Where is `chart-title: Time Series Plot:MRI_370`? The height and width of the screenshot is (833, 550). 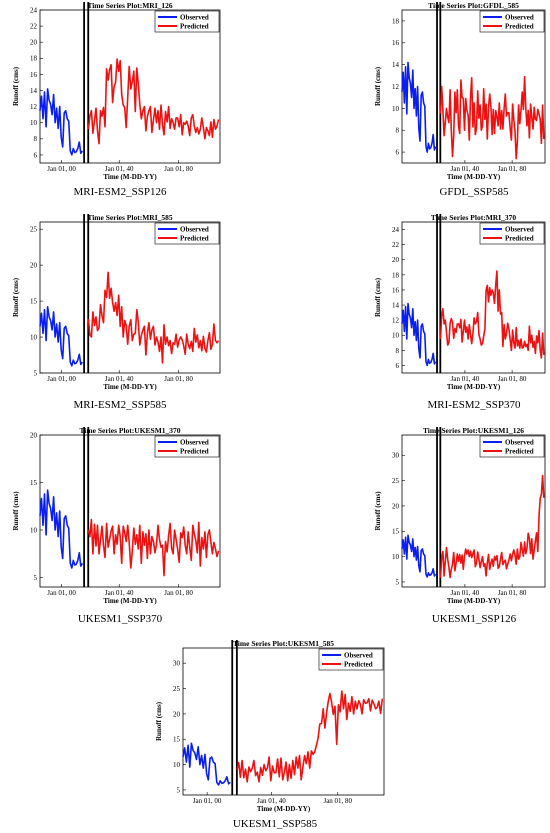 chart-title: Time Series Plot:MRI_370 is located at coordinates (474, 217).